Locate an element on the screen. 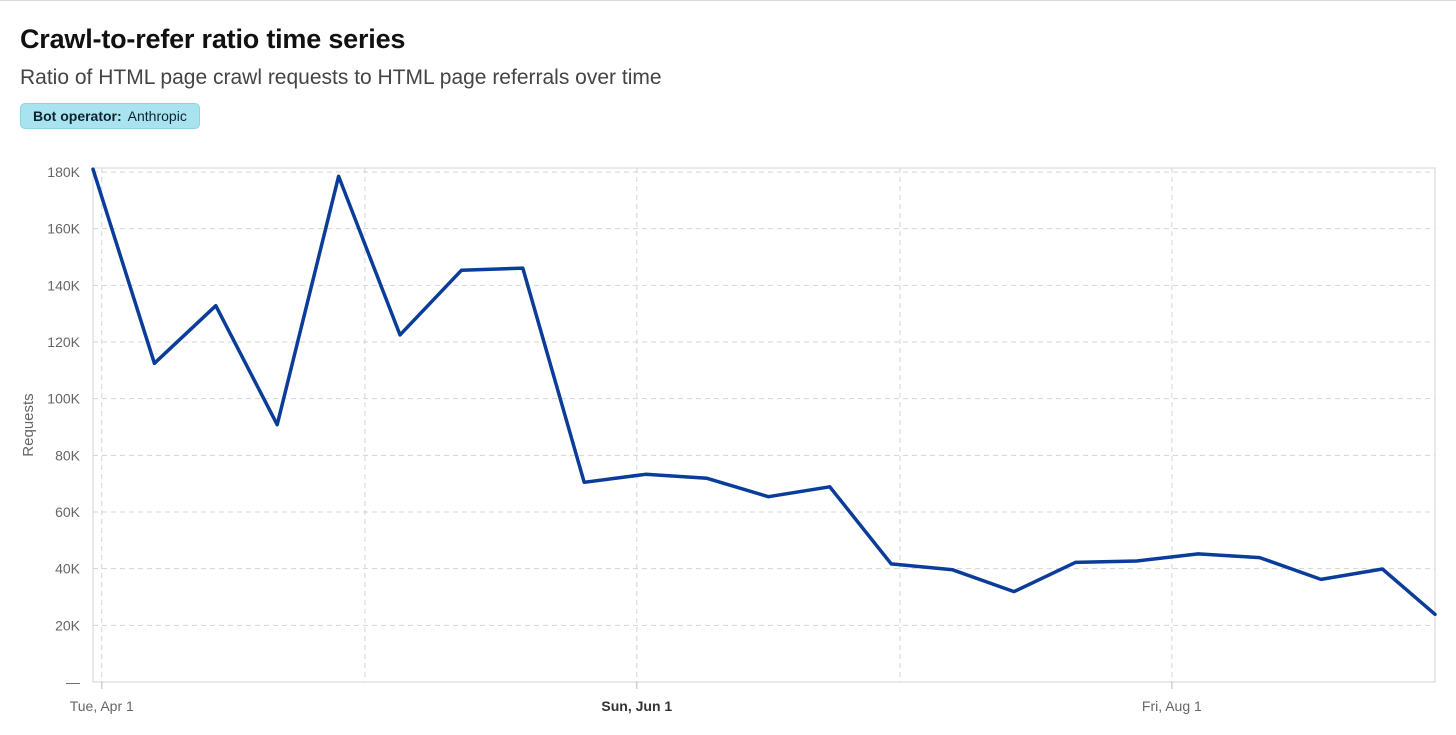 The image size is (1456, 735). y-tick-label: 80K is located at coordinates (68, 455).